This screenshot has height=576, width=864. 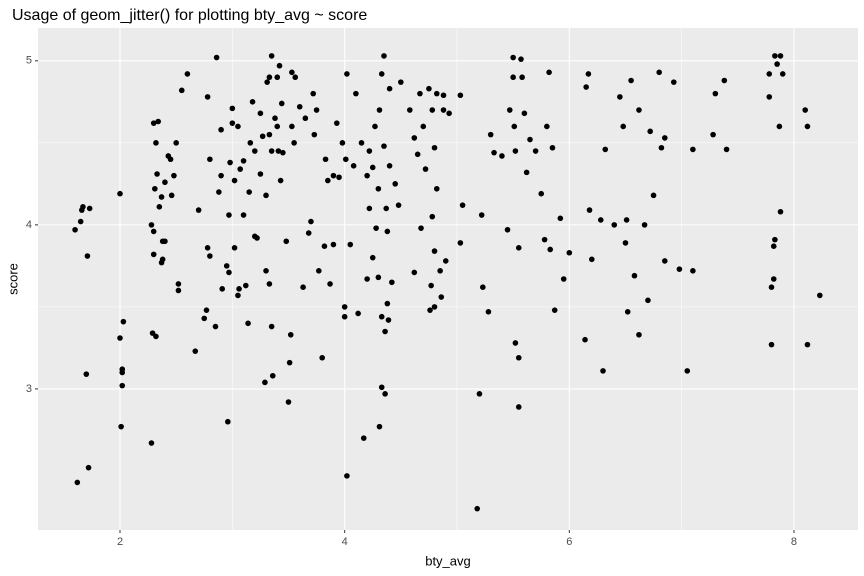 What do you see at coordinates (12, 279) in the screenshot?
I see `y-axis-label: score` at bounding box center [12, 279].